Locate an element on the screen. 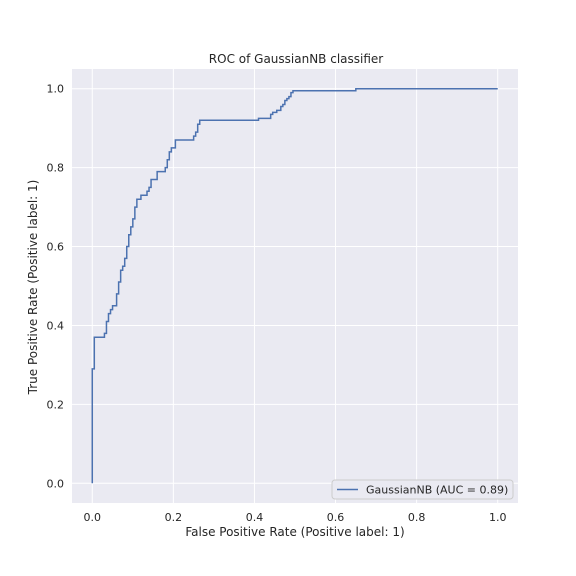  x-axis-label: False Positive Rate (Positive label: 1) is located at coordinates (294, 532).